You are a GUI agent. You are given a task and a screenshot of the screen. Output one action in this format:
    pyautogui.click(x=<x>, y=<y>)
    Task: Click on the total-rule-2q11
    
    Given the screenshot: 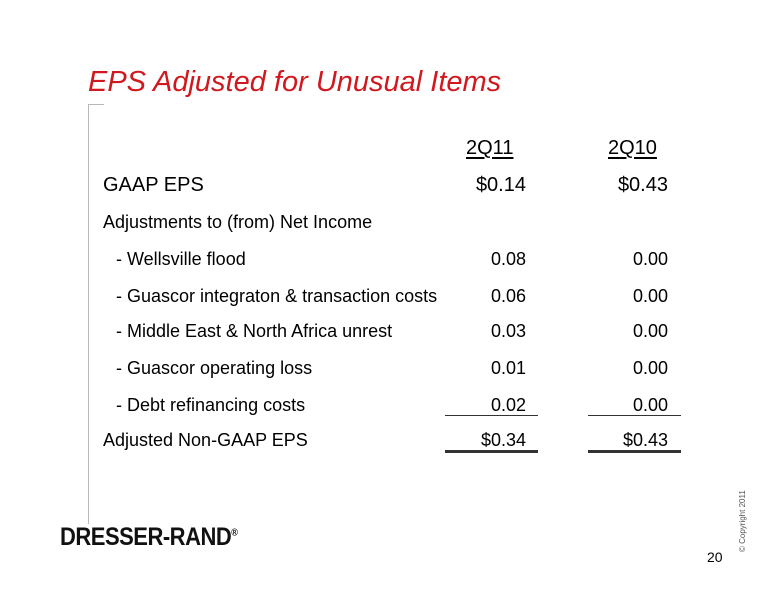 What is the action you would take?
    pyautogui.click(x=491, y=451)
    